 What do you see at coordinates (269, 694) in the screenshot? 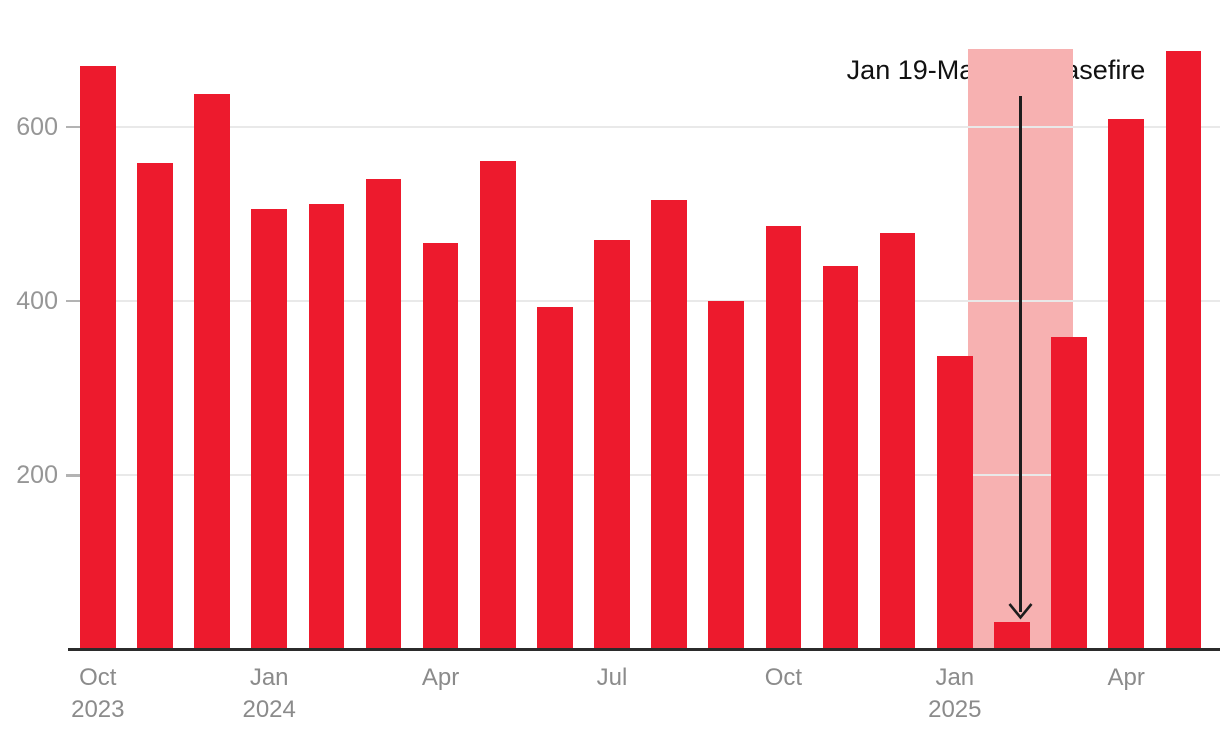
I see `x-axis-label-jan-2024: Jan 2024` at bounding box center [269, 694].